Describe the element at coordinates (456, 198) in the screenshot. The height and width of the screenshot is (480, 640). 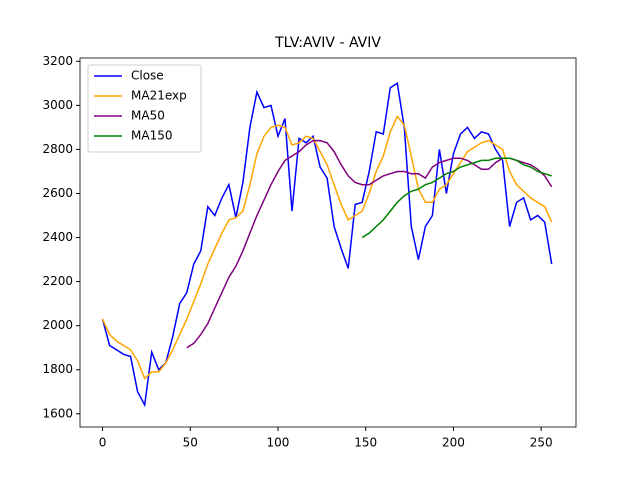
I see `line-series` at that location.